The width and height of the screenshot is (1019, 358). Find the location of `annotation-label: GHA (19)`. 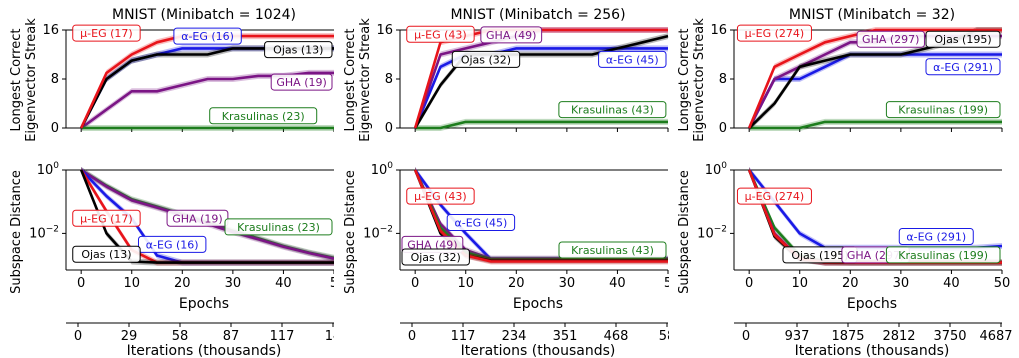

annotation-label: GHA (19) is located at coordinates (301, 82).